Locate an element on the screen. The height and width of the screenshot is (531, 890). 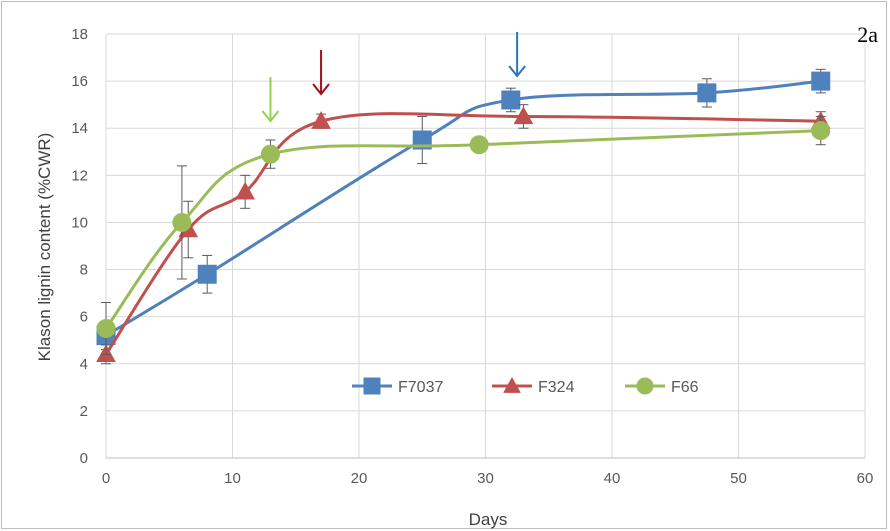
x-tick-label: 30 is located at coordinates (485, 478).